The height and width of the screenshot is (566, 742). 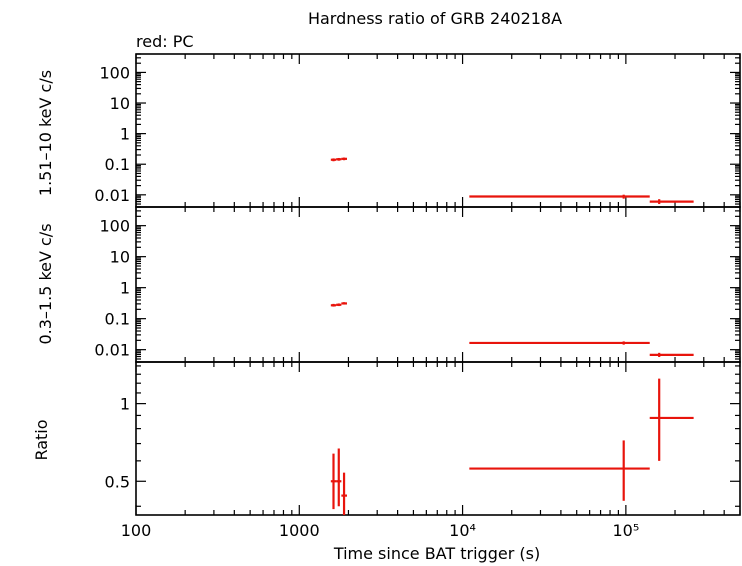 I want to click on y-tick-label-hard: 1, so click(x=125, y=134).